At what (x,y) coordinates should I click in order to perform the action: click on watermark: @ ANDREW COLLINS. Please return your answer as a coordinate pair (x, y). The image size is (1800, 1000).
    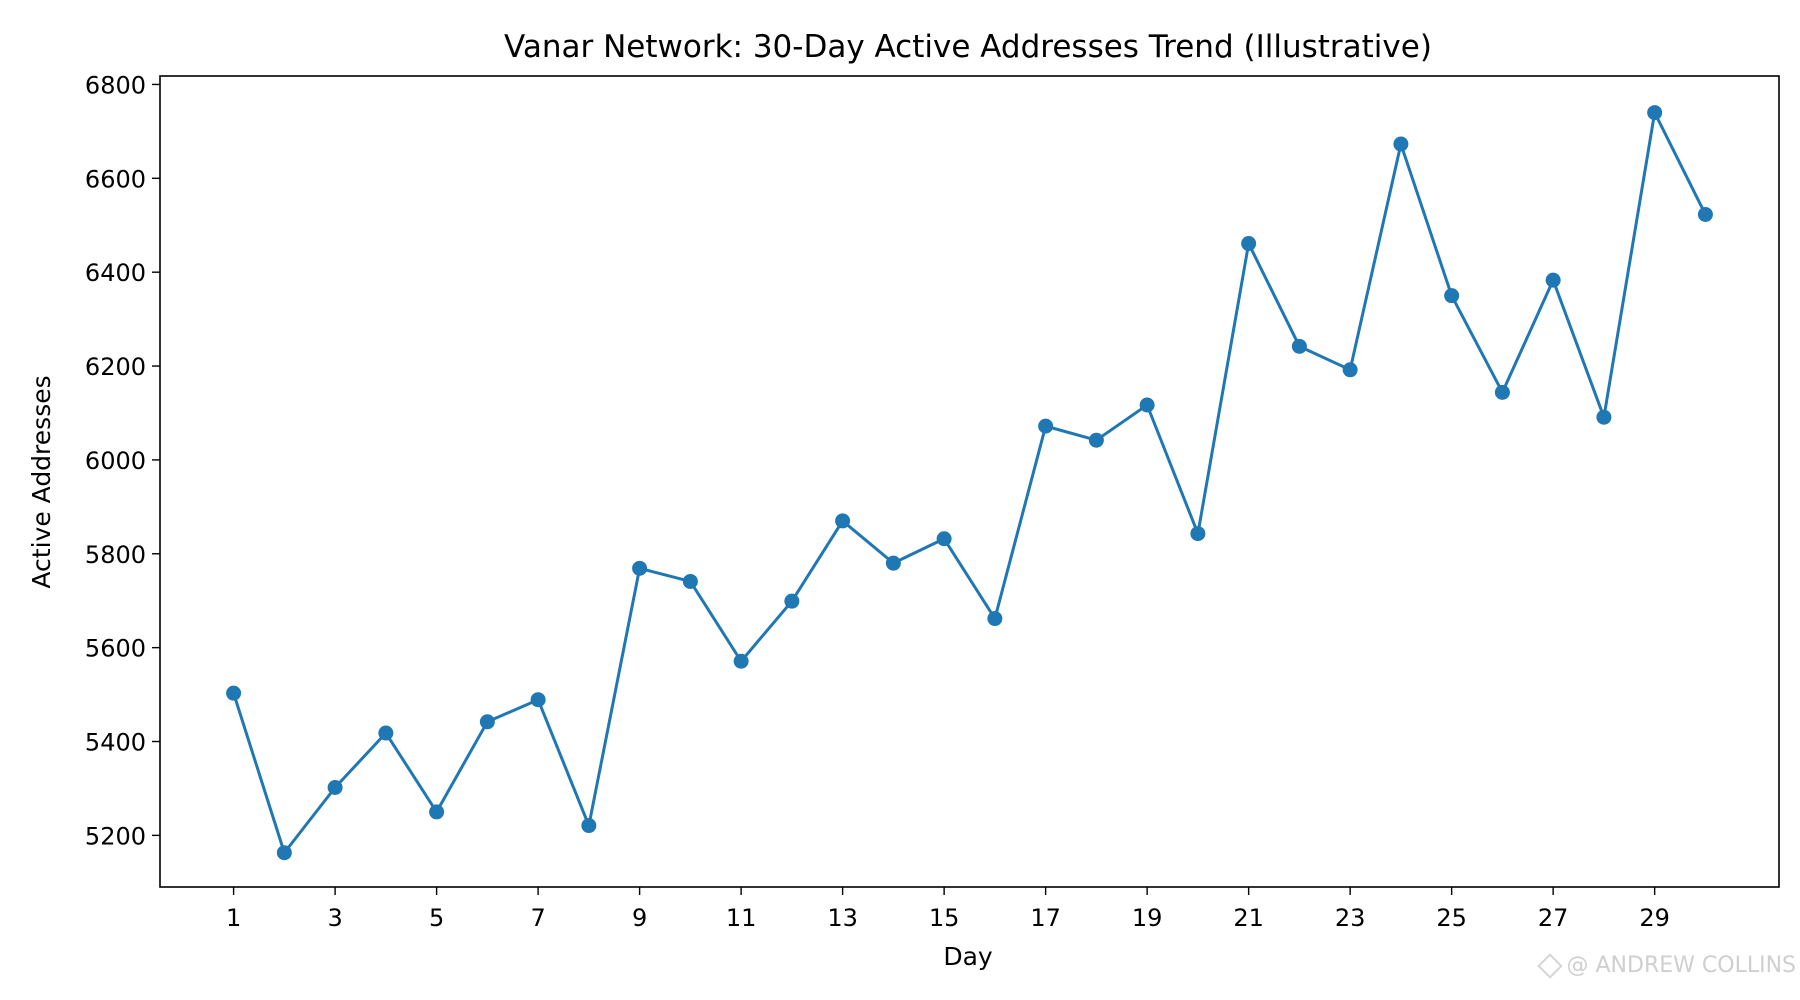
    Looking at the image, I should click on (1666, 966).